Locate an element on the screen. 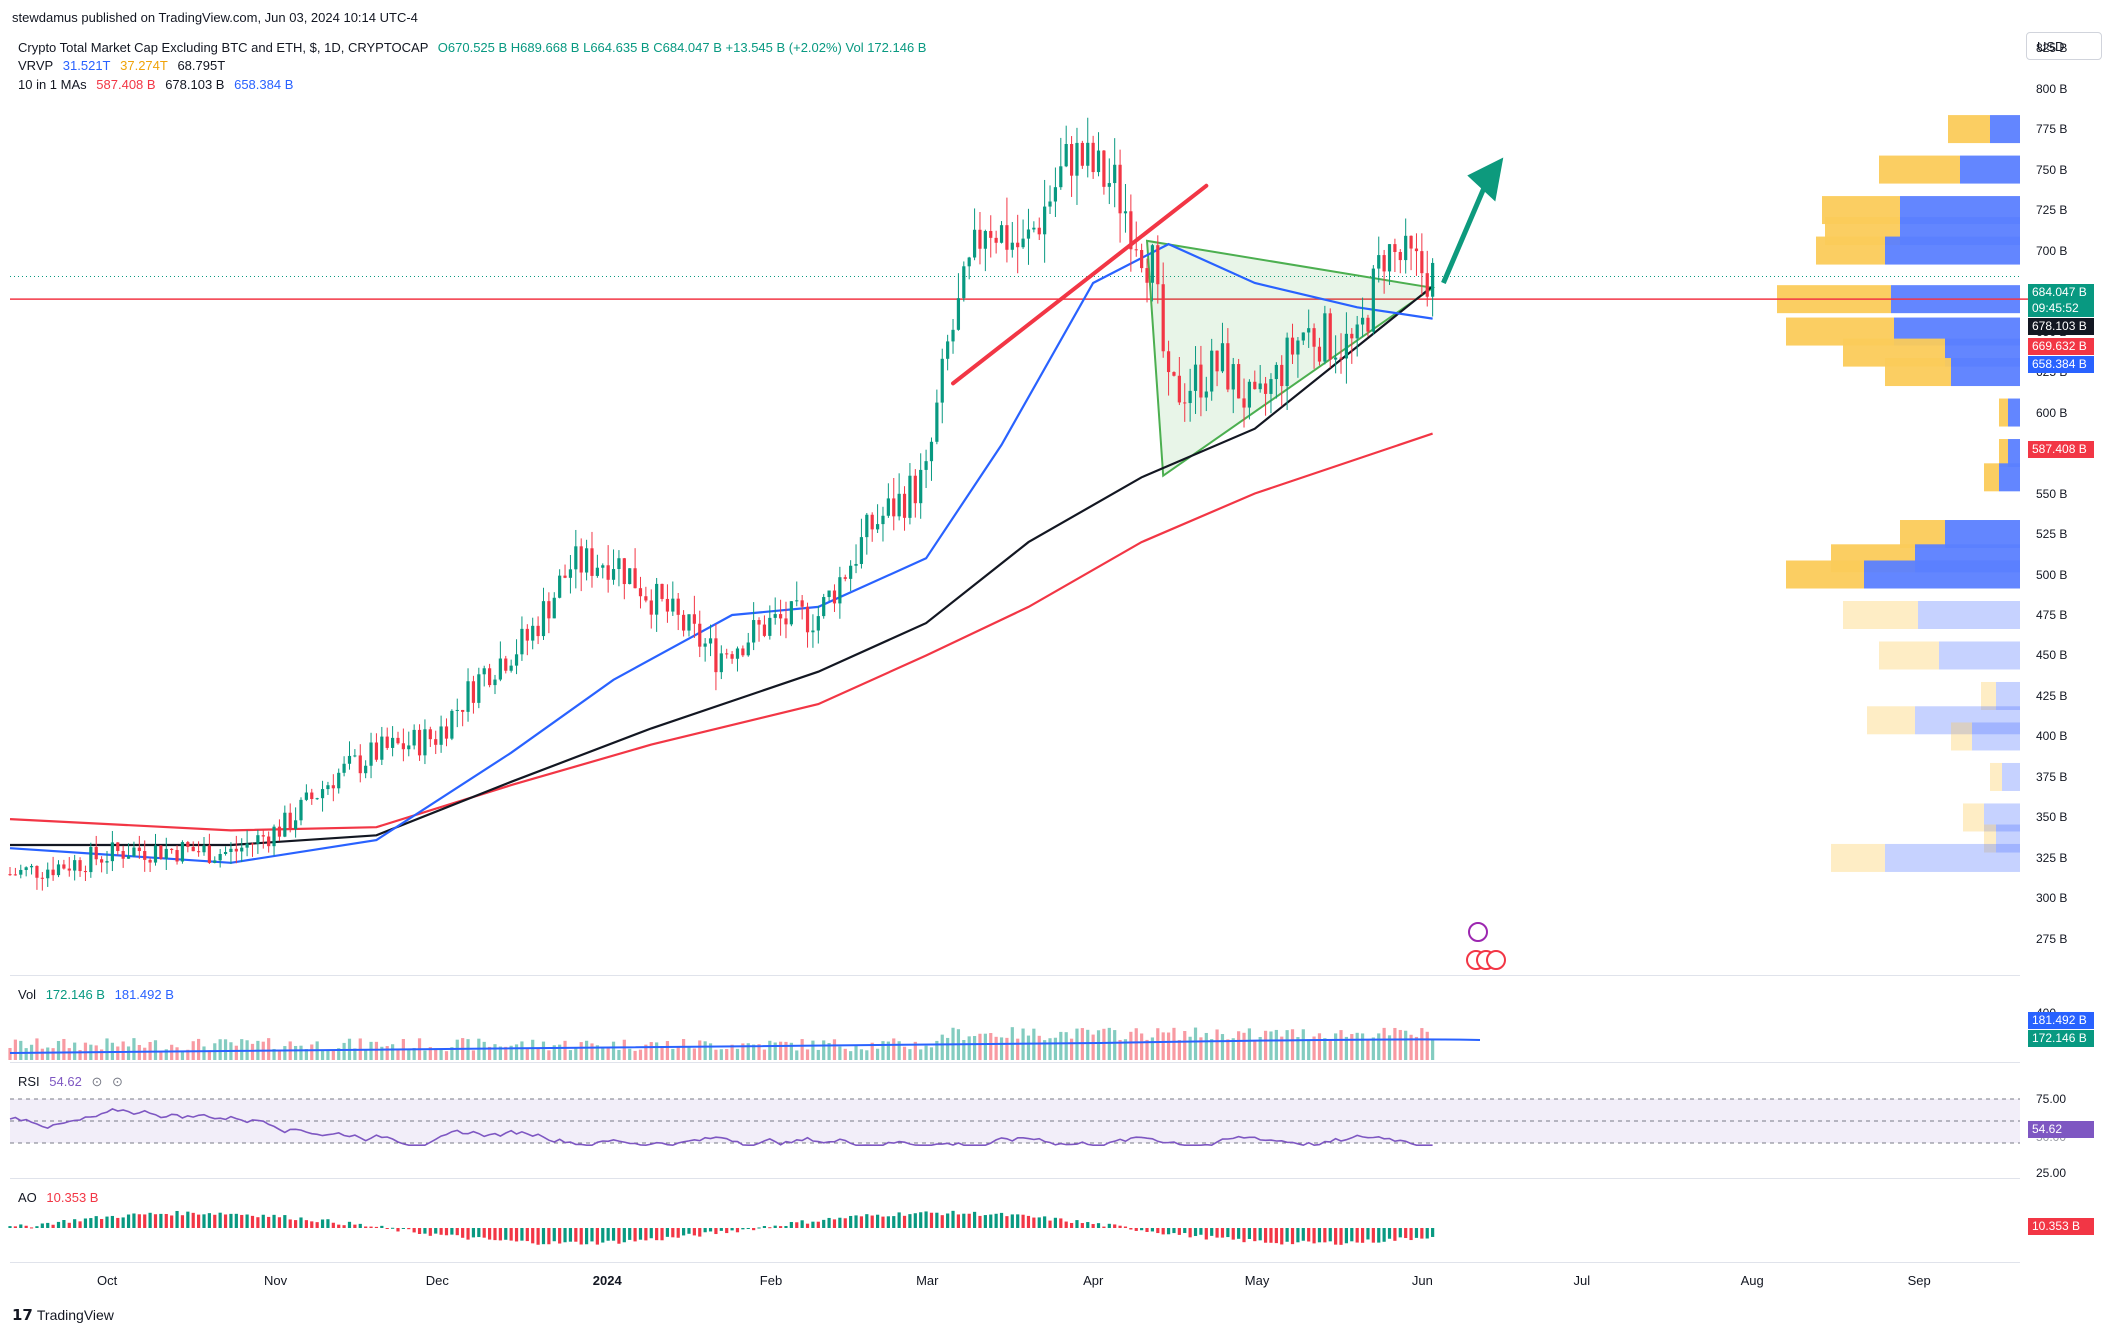  price-axis-label: 375 B is located at coordinates (2052, 776).